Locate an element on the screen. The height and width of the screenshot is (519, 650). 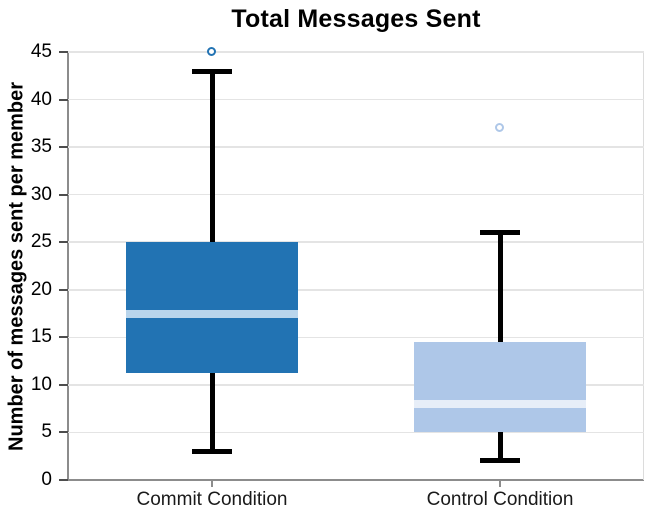
whisker-cap-high-commit-condition is located at coordinates (212, 71).